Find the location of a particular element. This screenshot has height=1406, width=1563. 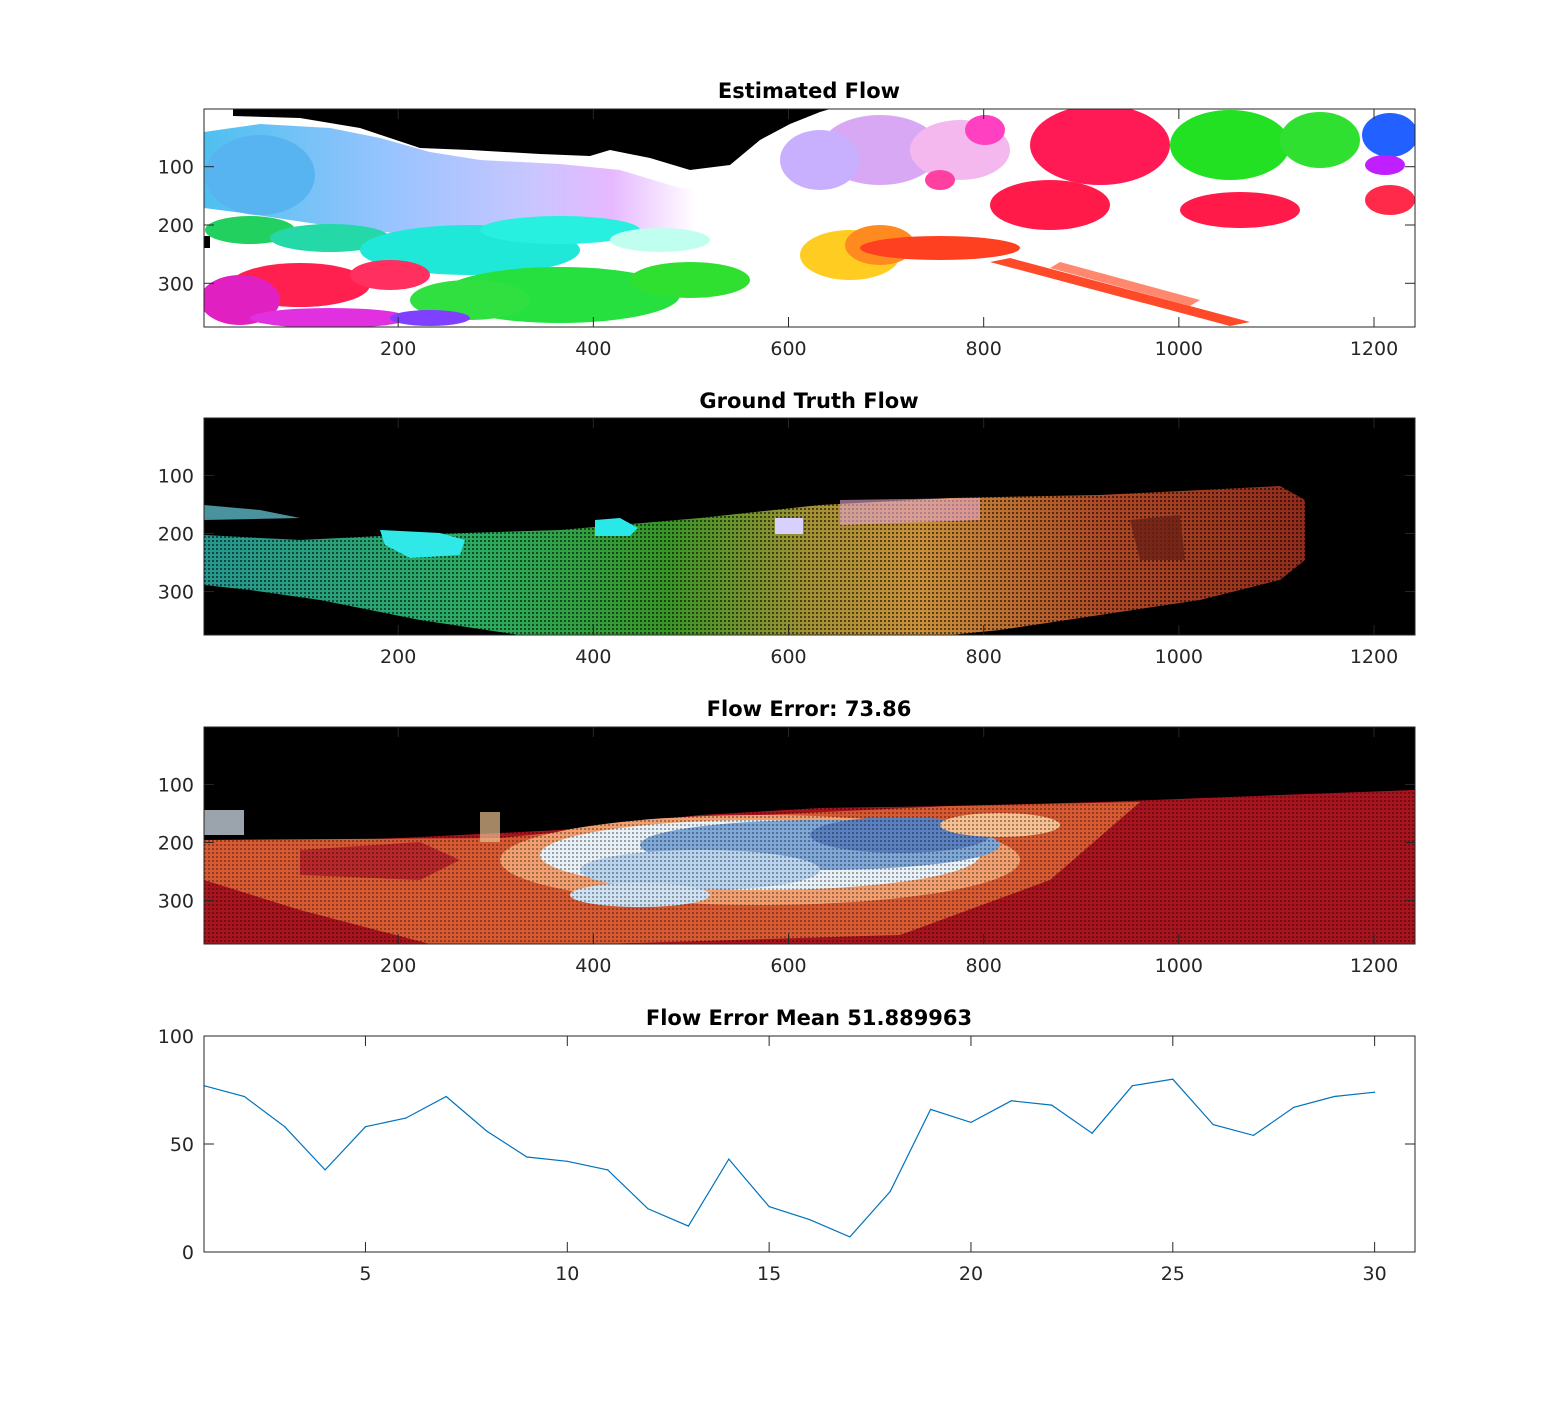

y-tick-label: 50 is located at coordinates (182, 1145).